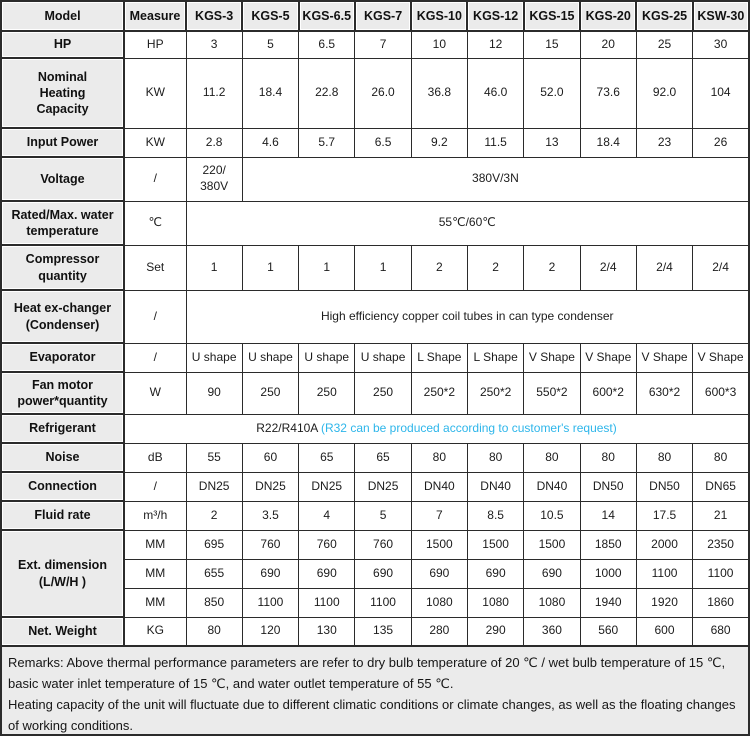  What do you see at coordinates (155, 357) in the screenshot?
I see `measure-evaporator: /` at bounding box center [155, 357].